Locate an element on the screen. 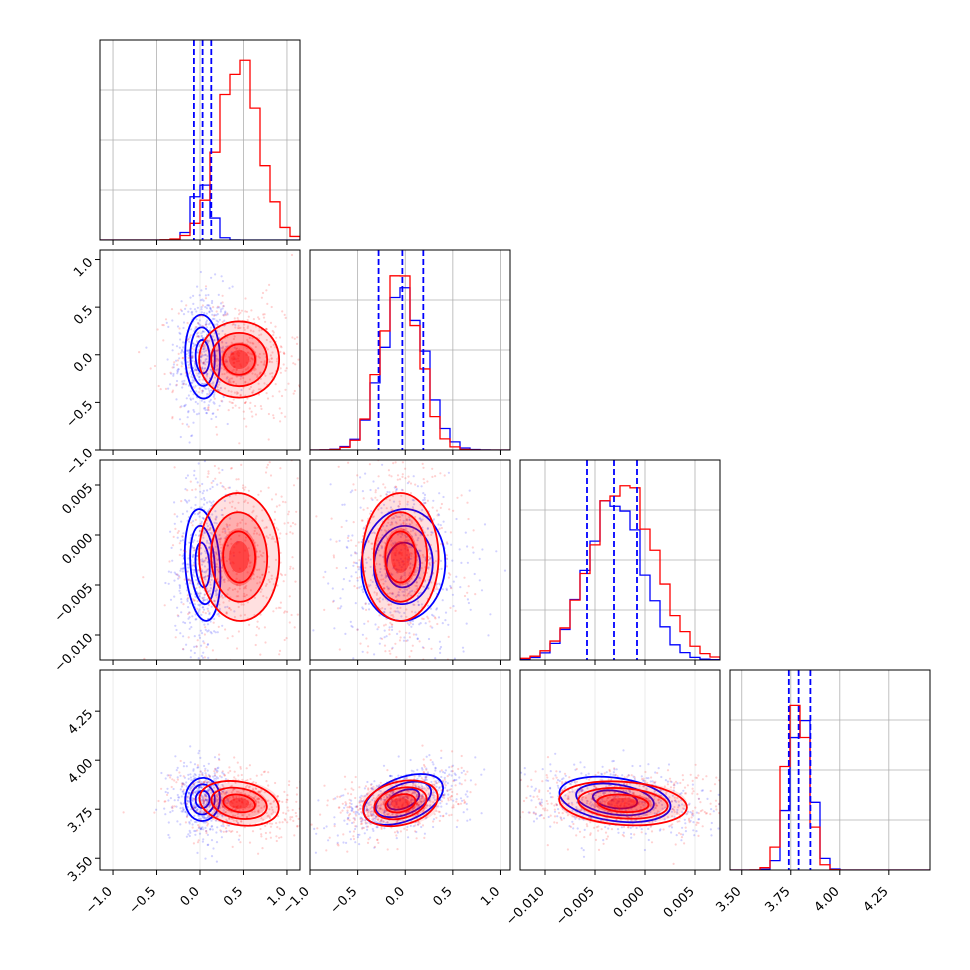 The height and width of the screenshot is (970, 970). blue-contour is located at coordinates (202, 356).